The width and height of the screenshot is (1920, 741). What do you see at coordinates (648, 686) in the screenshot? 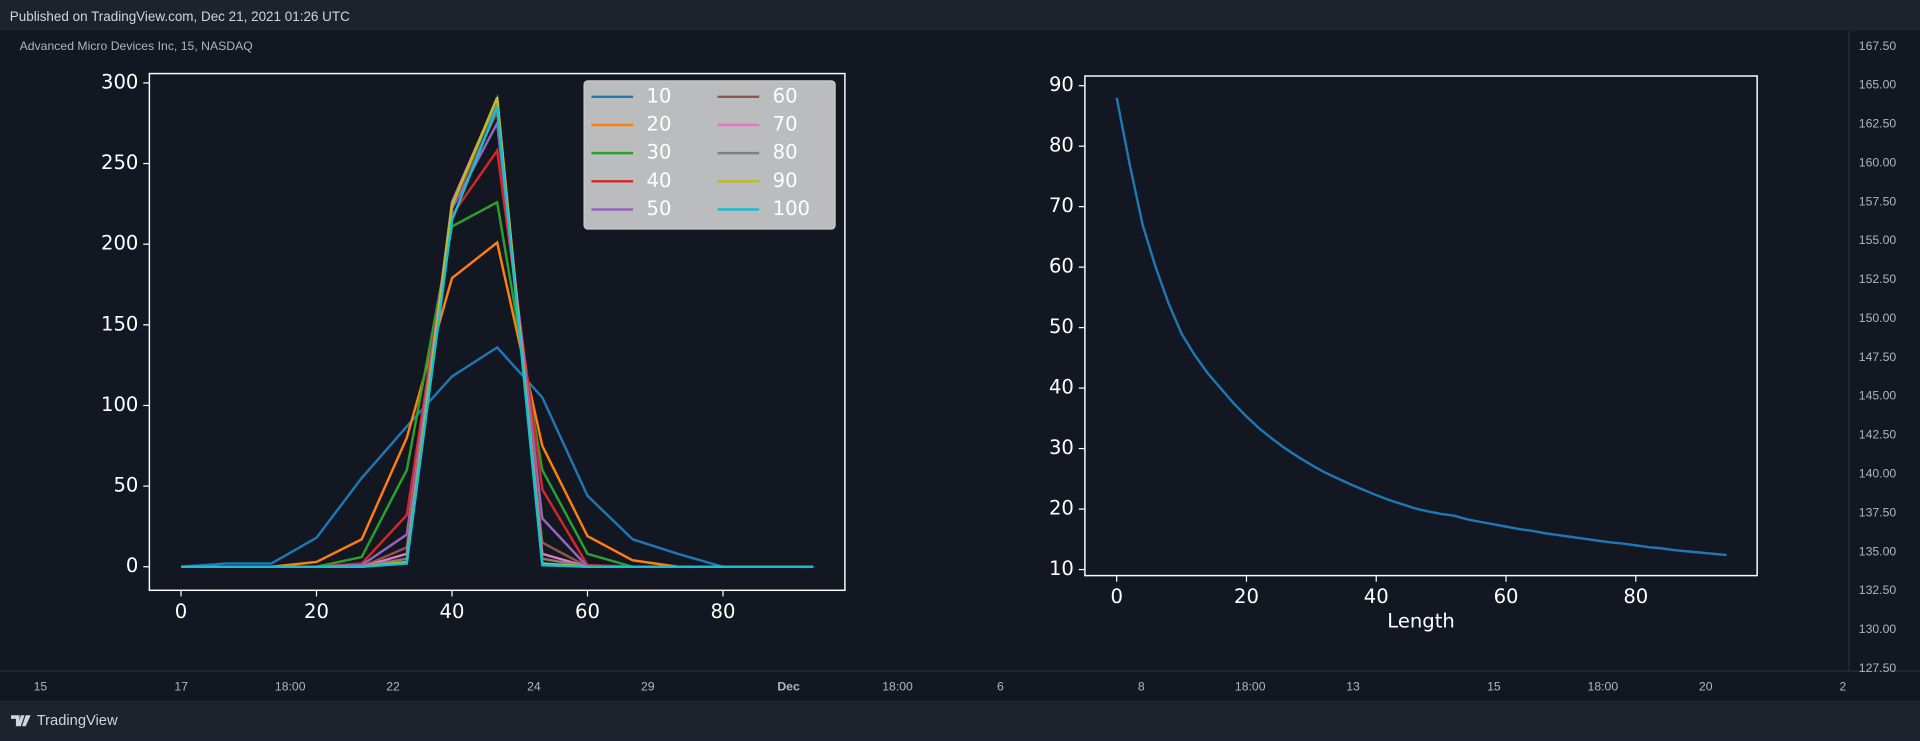
I see `time-label: 29` at bounding box center [648, 686].